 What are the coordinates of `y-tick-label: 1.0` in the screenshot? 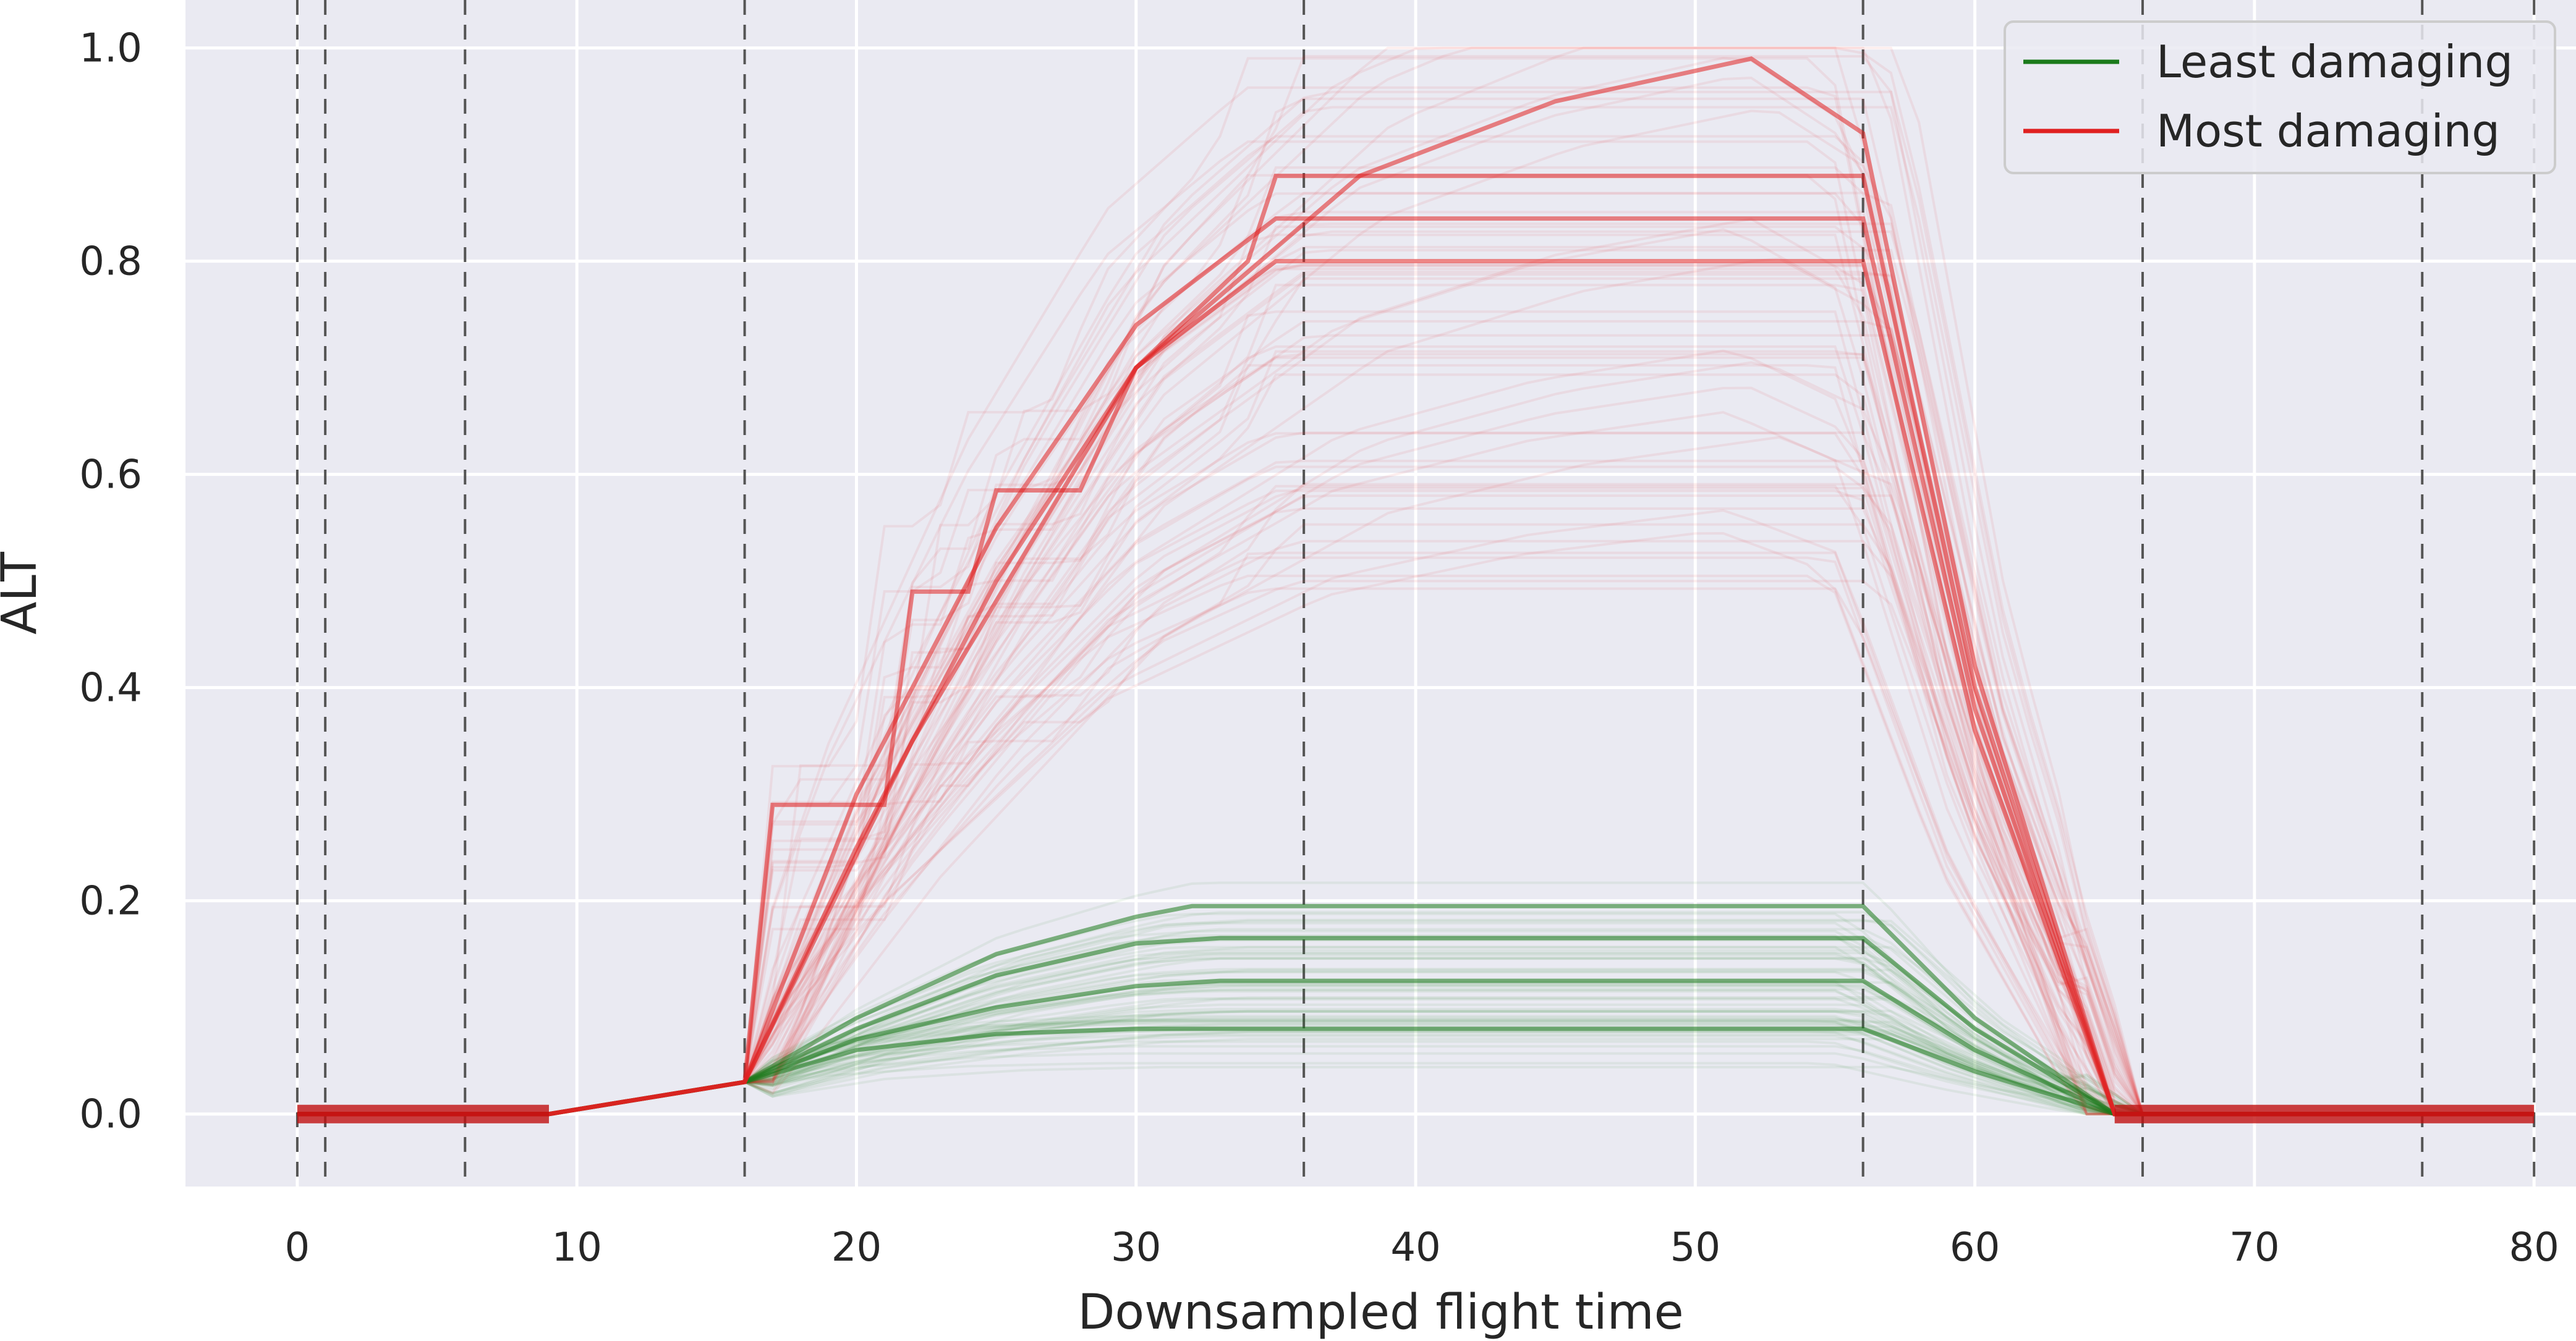 It's located at (110, 49).